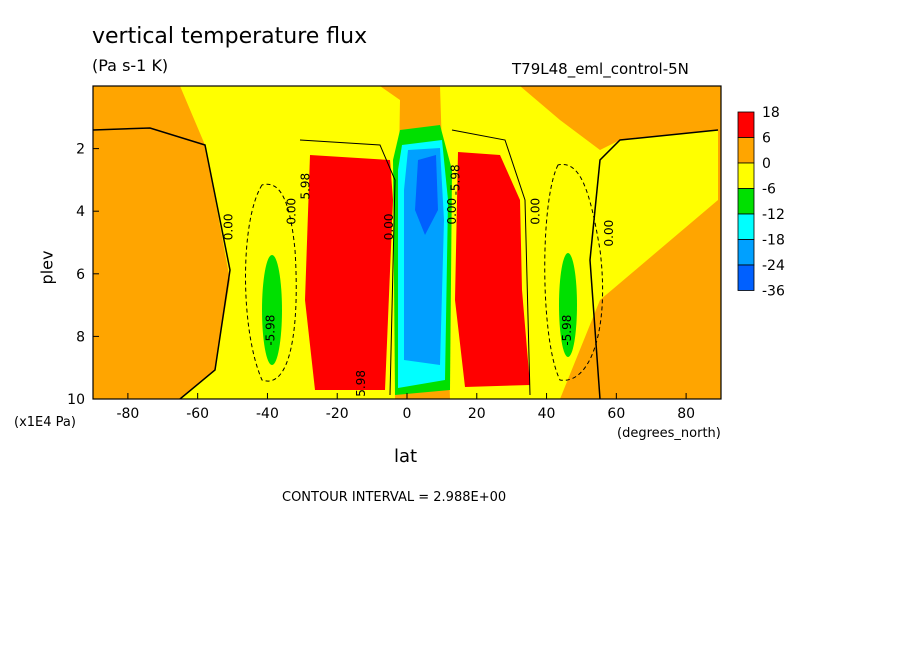 The width and height of the screenshot is (904, 654). I want to click on y-tick-label: 8, so click(80, 337).